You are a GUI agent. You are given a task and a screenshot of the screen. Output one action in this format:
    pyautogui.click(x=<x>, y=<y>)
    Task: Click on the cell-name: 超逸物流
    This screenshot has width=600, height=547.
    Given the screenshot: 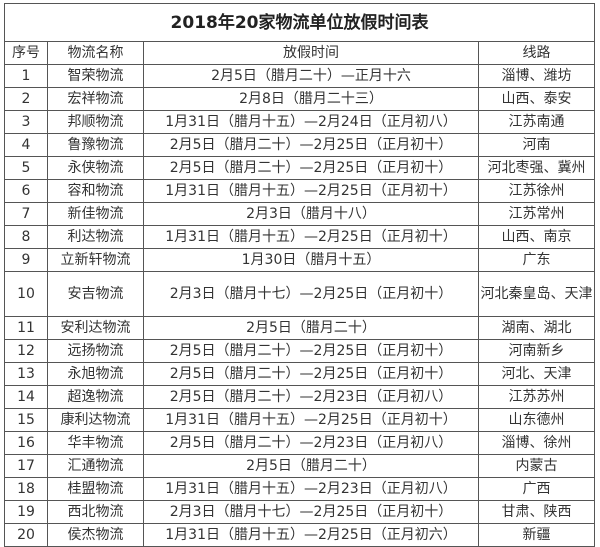 What is the action you would take?
    pyautogui.click(x=95, y=397)
    